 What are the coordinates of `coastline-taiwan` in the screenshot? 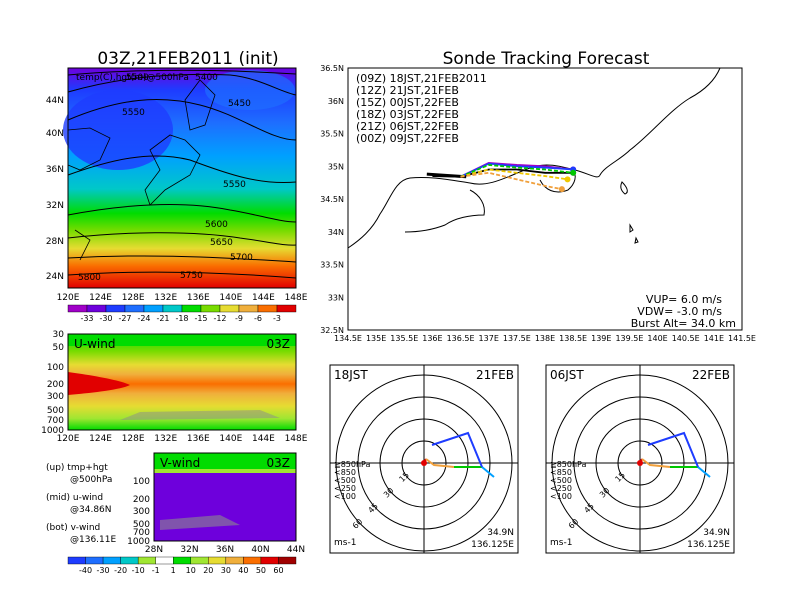 It's located at (82, 245).